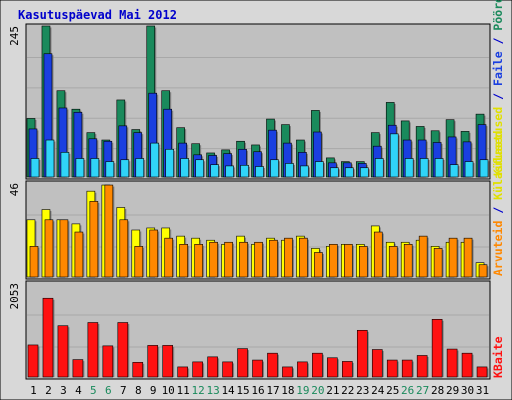  Describe the element at coordinates (212, 390) in the screenshot. I see `x-tick-label: 13` at that location.